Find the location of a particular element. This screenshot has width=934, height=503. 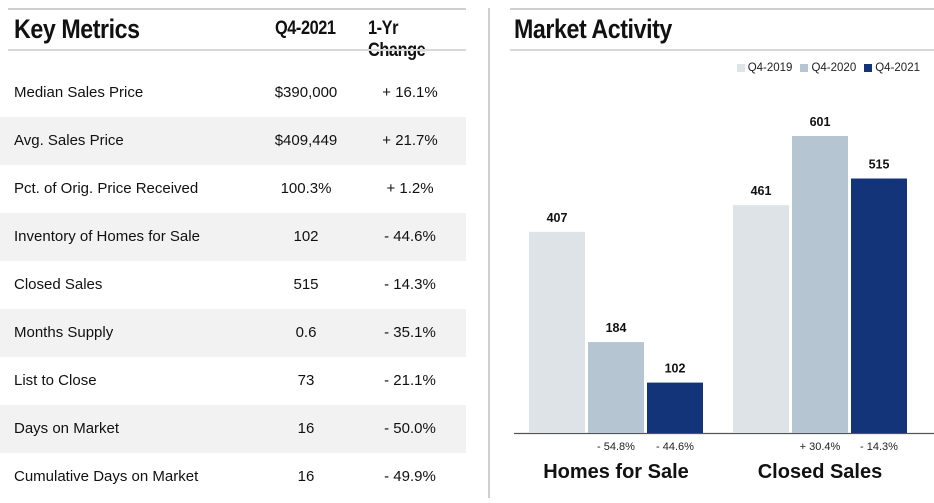

legend-item: Q4-2019 is located at coordinates (764, 68).